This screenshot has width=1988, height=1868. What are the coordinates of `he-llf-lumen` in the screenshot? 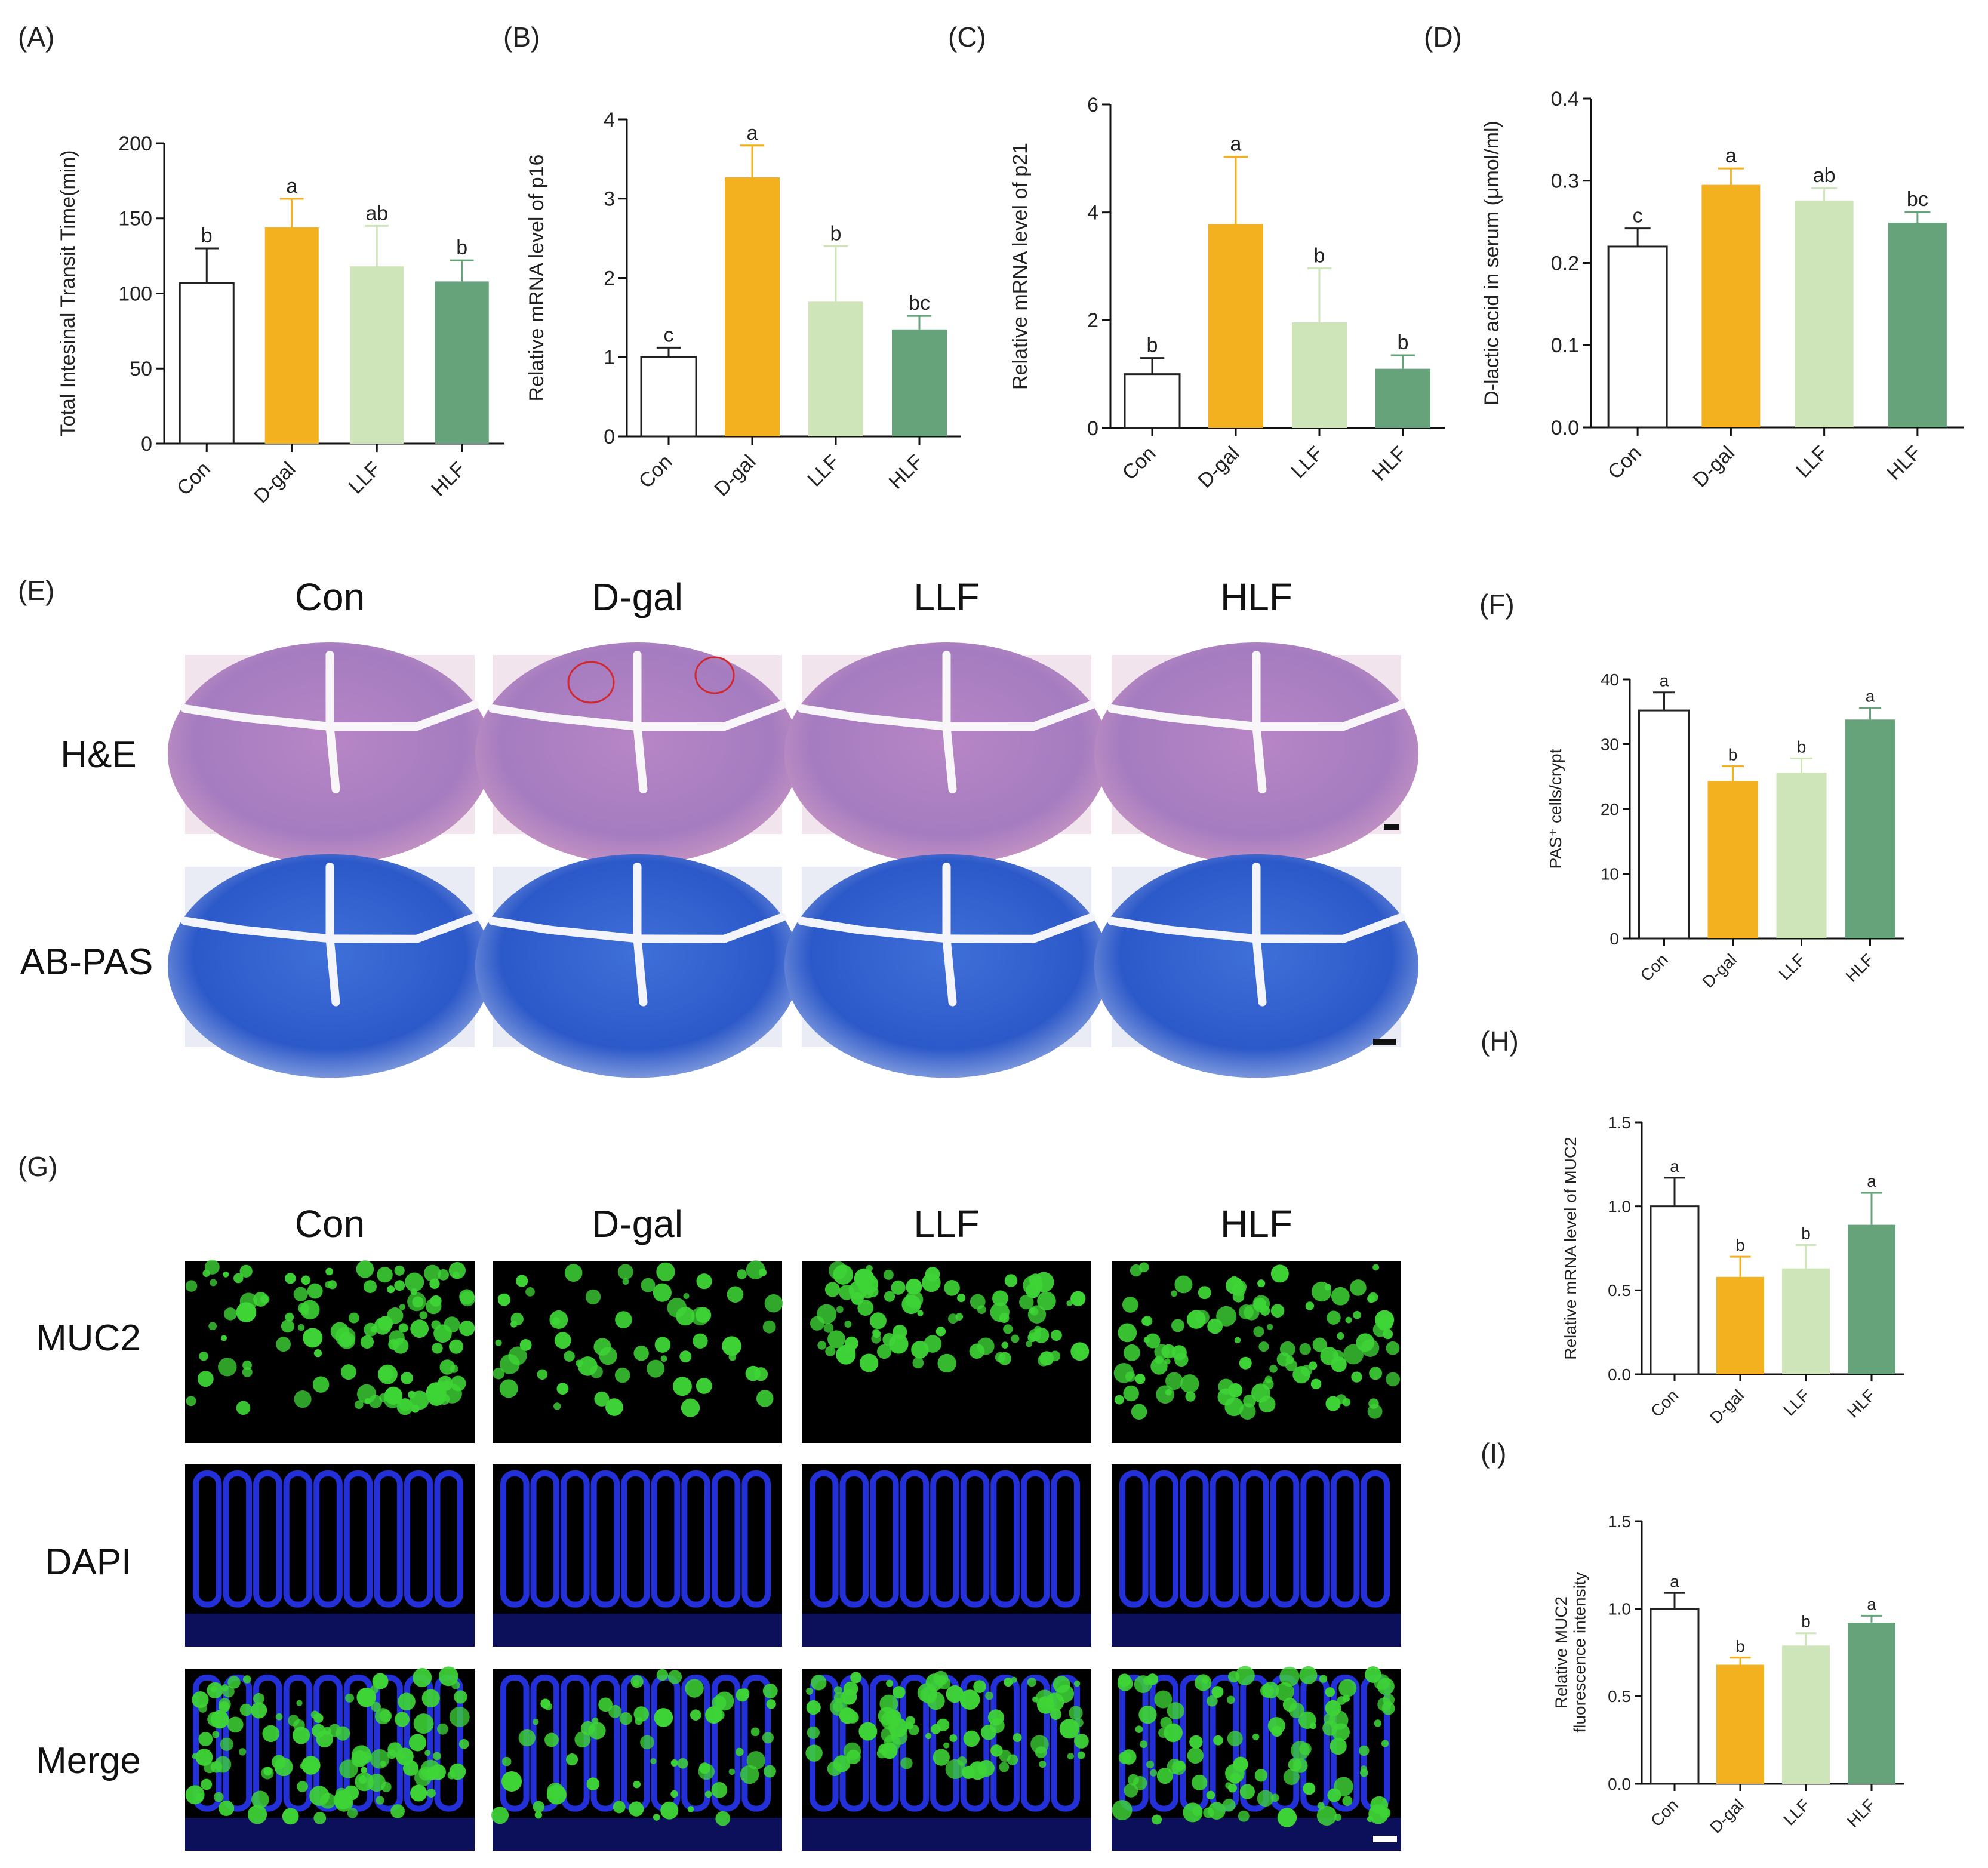 It's located at (949, 758).